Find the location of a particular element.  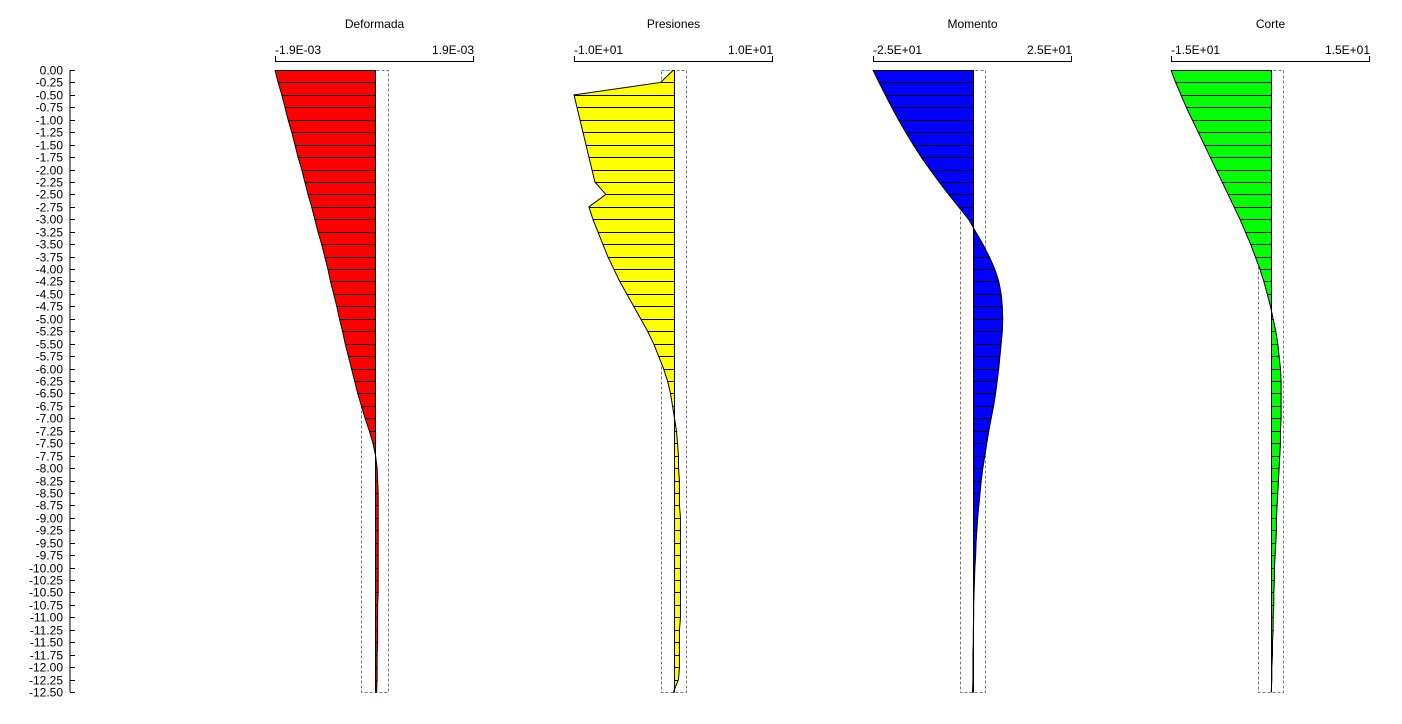

depth-tick-label: -8.75 is located at coordinates (50, 506).